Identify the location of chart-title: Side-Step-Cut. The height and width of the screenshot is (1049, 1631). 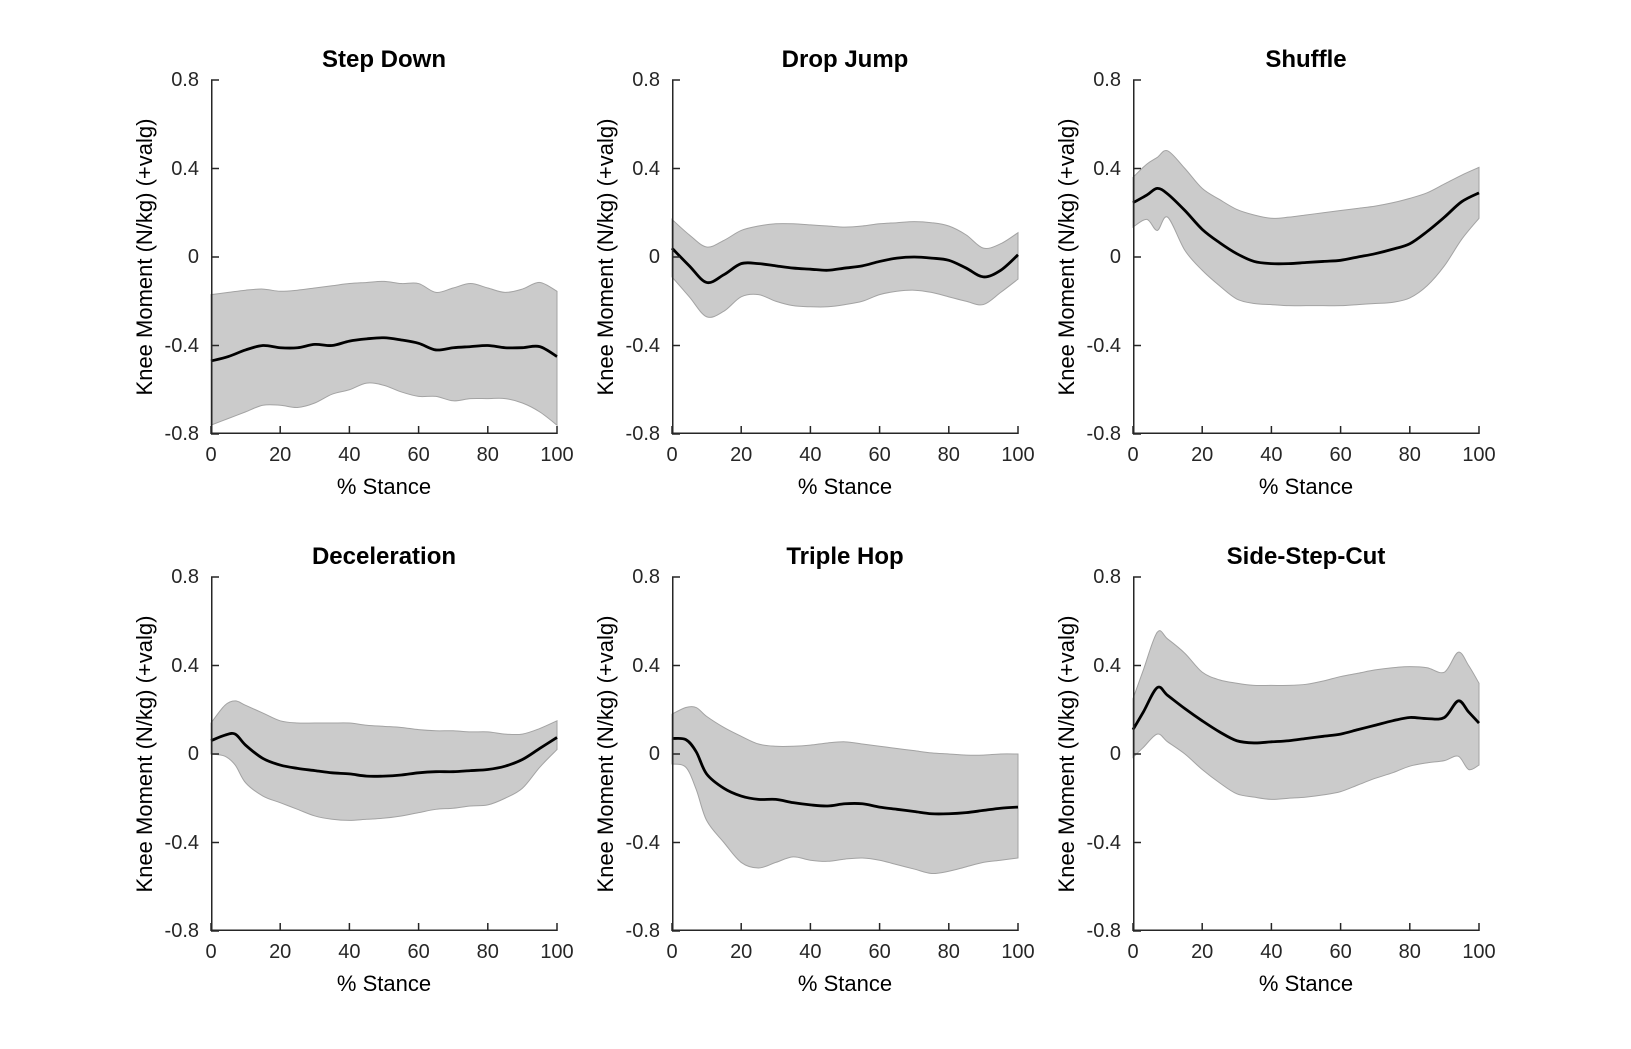
(1306, 556).